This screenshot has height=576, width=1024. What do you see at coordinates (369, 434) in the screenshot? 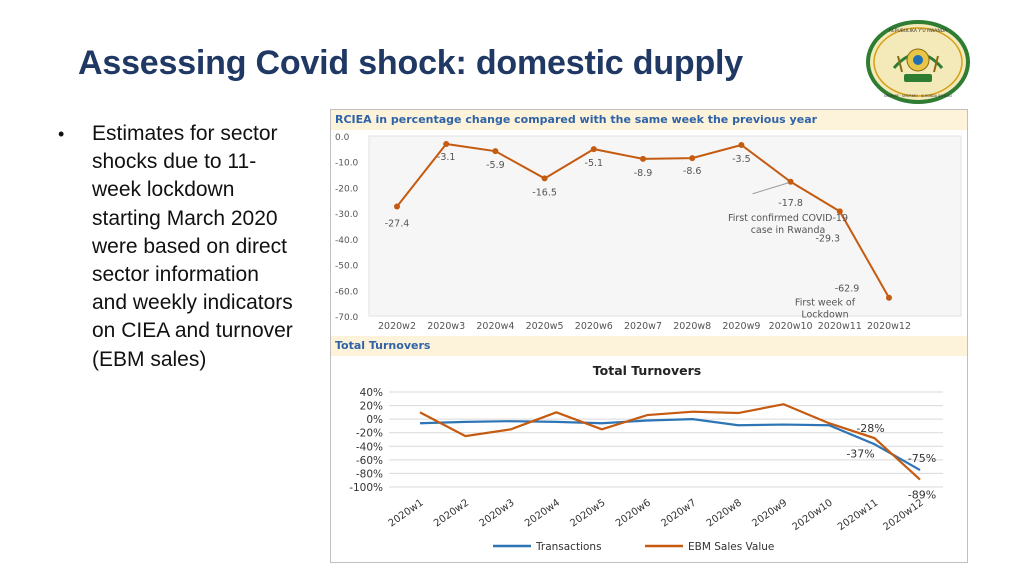
I see `y-tick-label: -20%` at bounding box center [369, 434].